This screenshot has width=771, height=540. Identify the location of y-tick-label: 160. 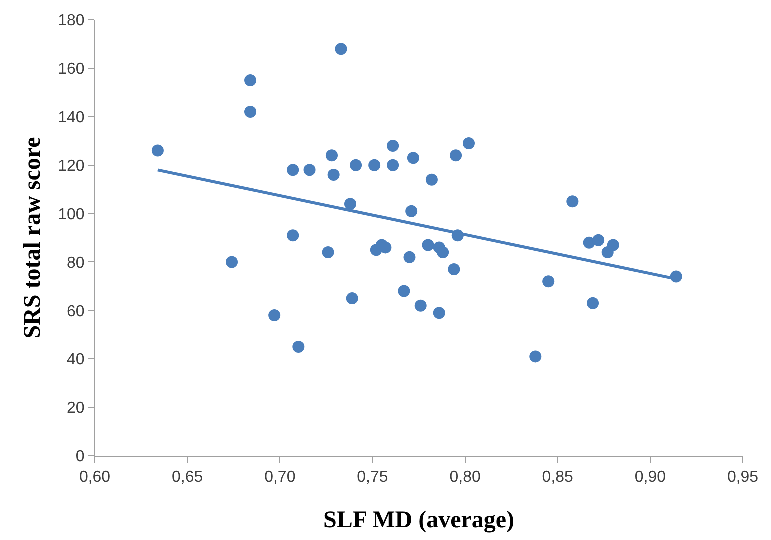
(71, 69).